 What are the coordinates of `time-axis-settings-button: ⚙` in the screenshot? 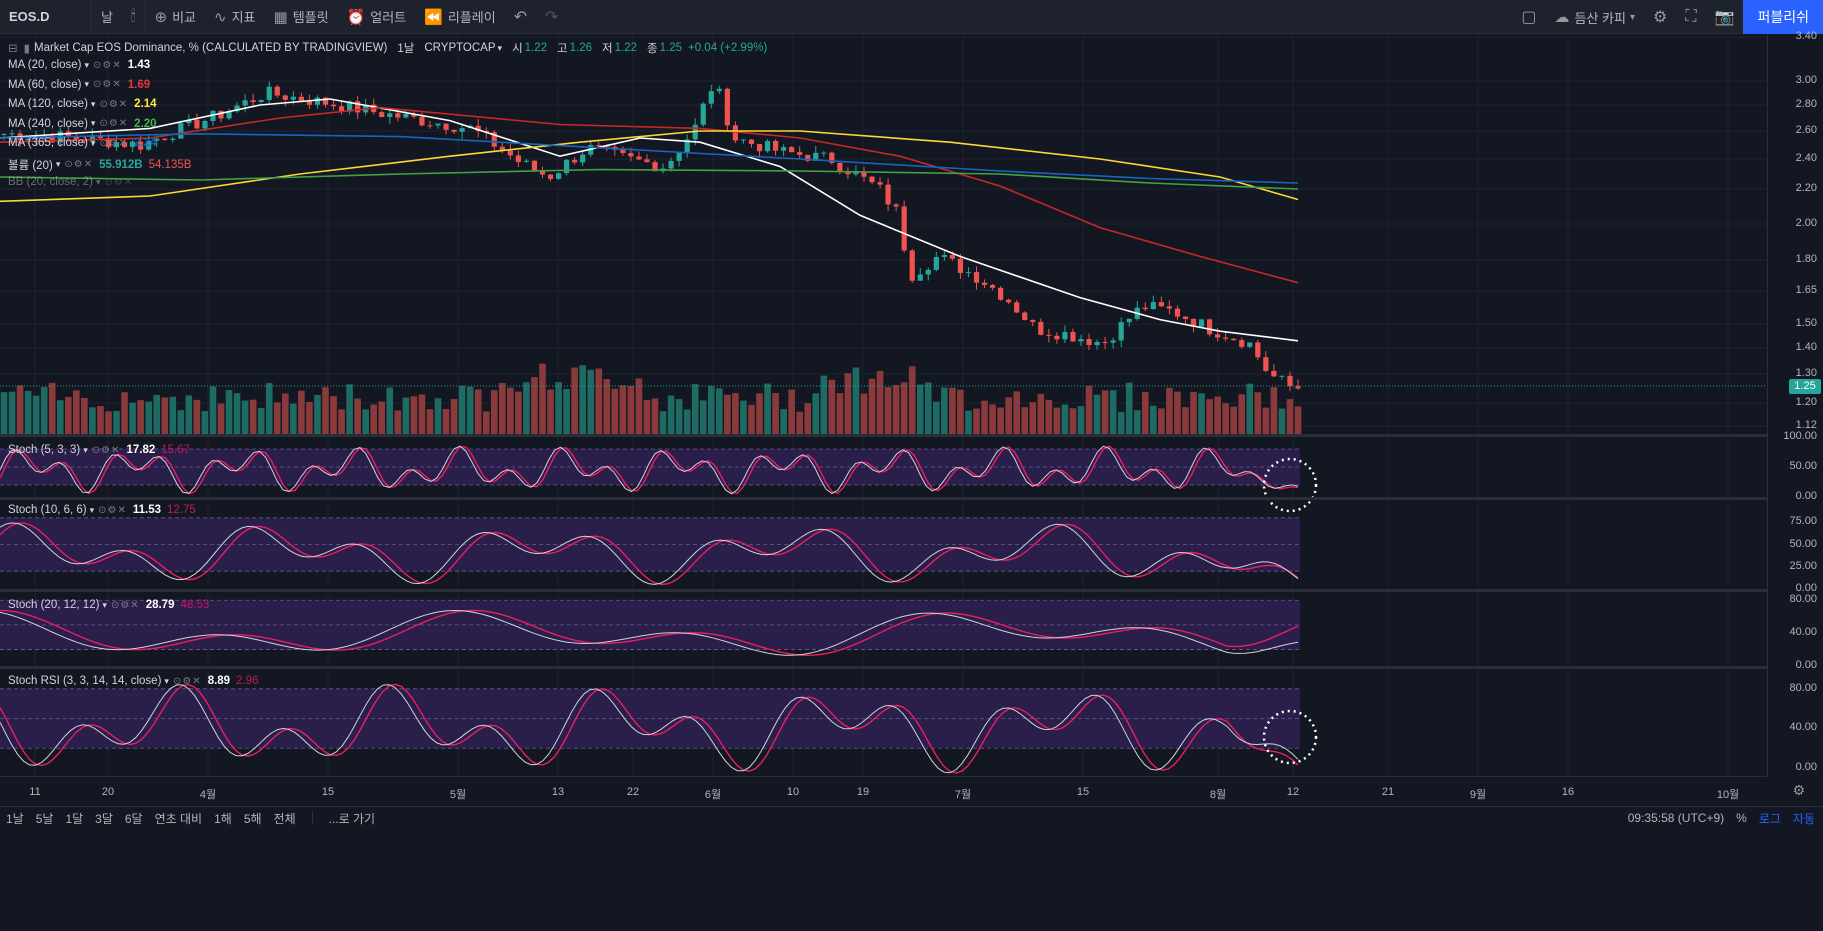 It's located at (1798, 790).